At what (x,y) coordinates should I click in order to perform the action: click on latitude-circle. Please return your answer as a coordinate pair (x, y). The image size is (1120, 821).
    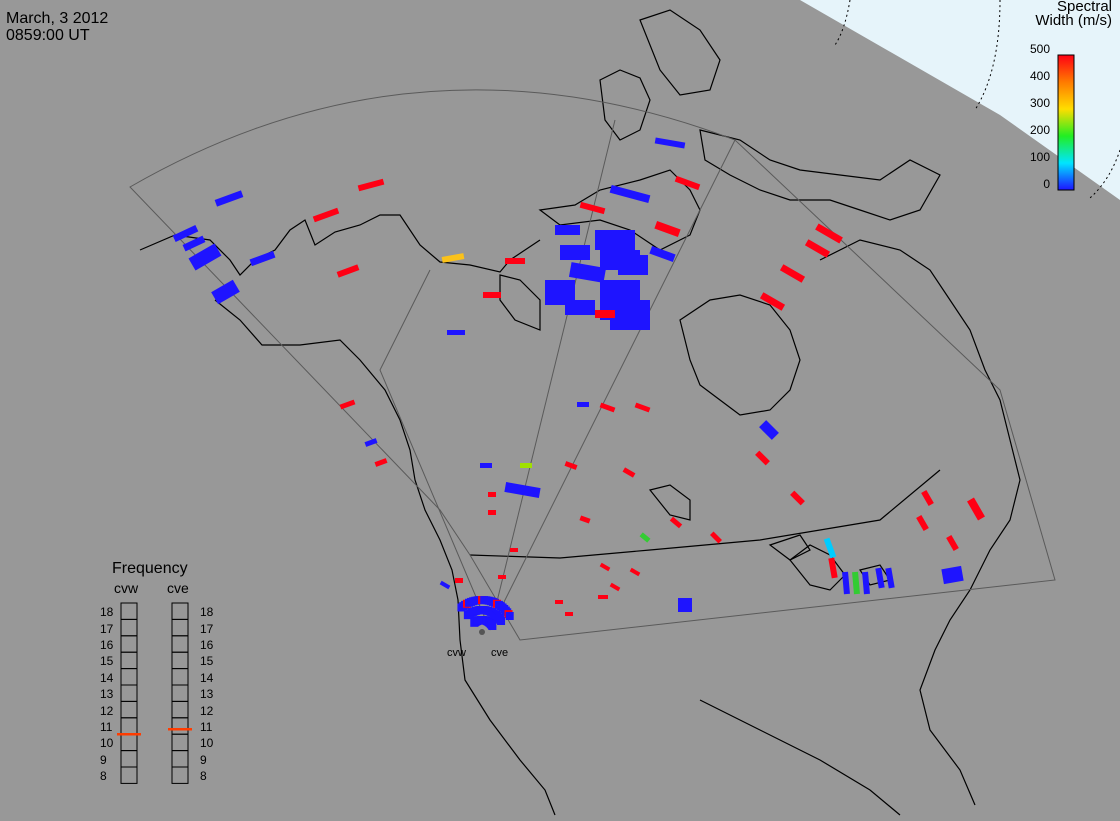
    Looking at the image, I should click on (1104, 174).